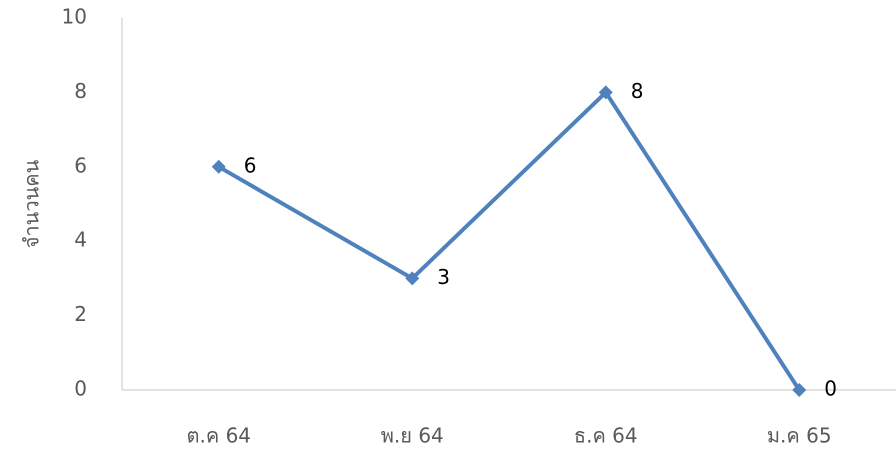 The height and width of the screenshot is (453, 896). Describe the element at coordinates (606, 436) in the screenshot. I see `x-tick-label: ธ.ค 64` at that location.